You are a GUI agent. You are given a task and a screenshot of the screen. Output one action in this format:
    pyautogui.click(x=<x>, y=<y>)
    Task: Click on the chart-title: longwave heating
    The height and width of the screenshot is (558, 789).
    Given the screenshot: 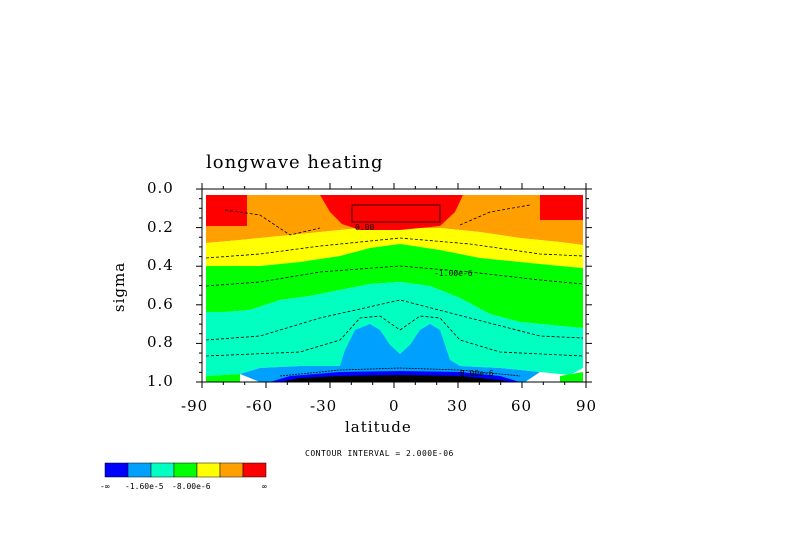 What is the action you would take?
    pyautogui.click(x=295, y=162)
    